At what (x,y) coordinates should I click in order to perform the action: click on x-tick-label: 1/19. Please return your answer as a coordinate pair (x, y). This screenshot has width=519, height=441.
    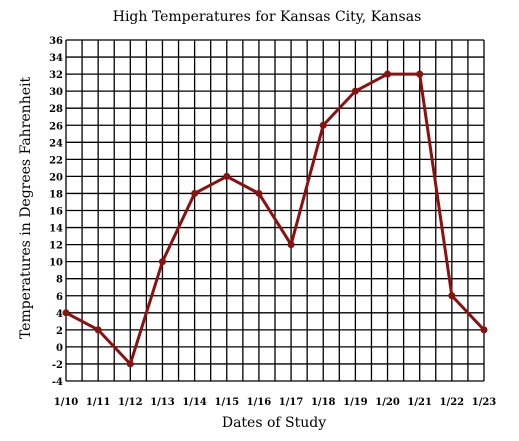
    Looking at the image, I should click on (355, 402).